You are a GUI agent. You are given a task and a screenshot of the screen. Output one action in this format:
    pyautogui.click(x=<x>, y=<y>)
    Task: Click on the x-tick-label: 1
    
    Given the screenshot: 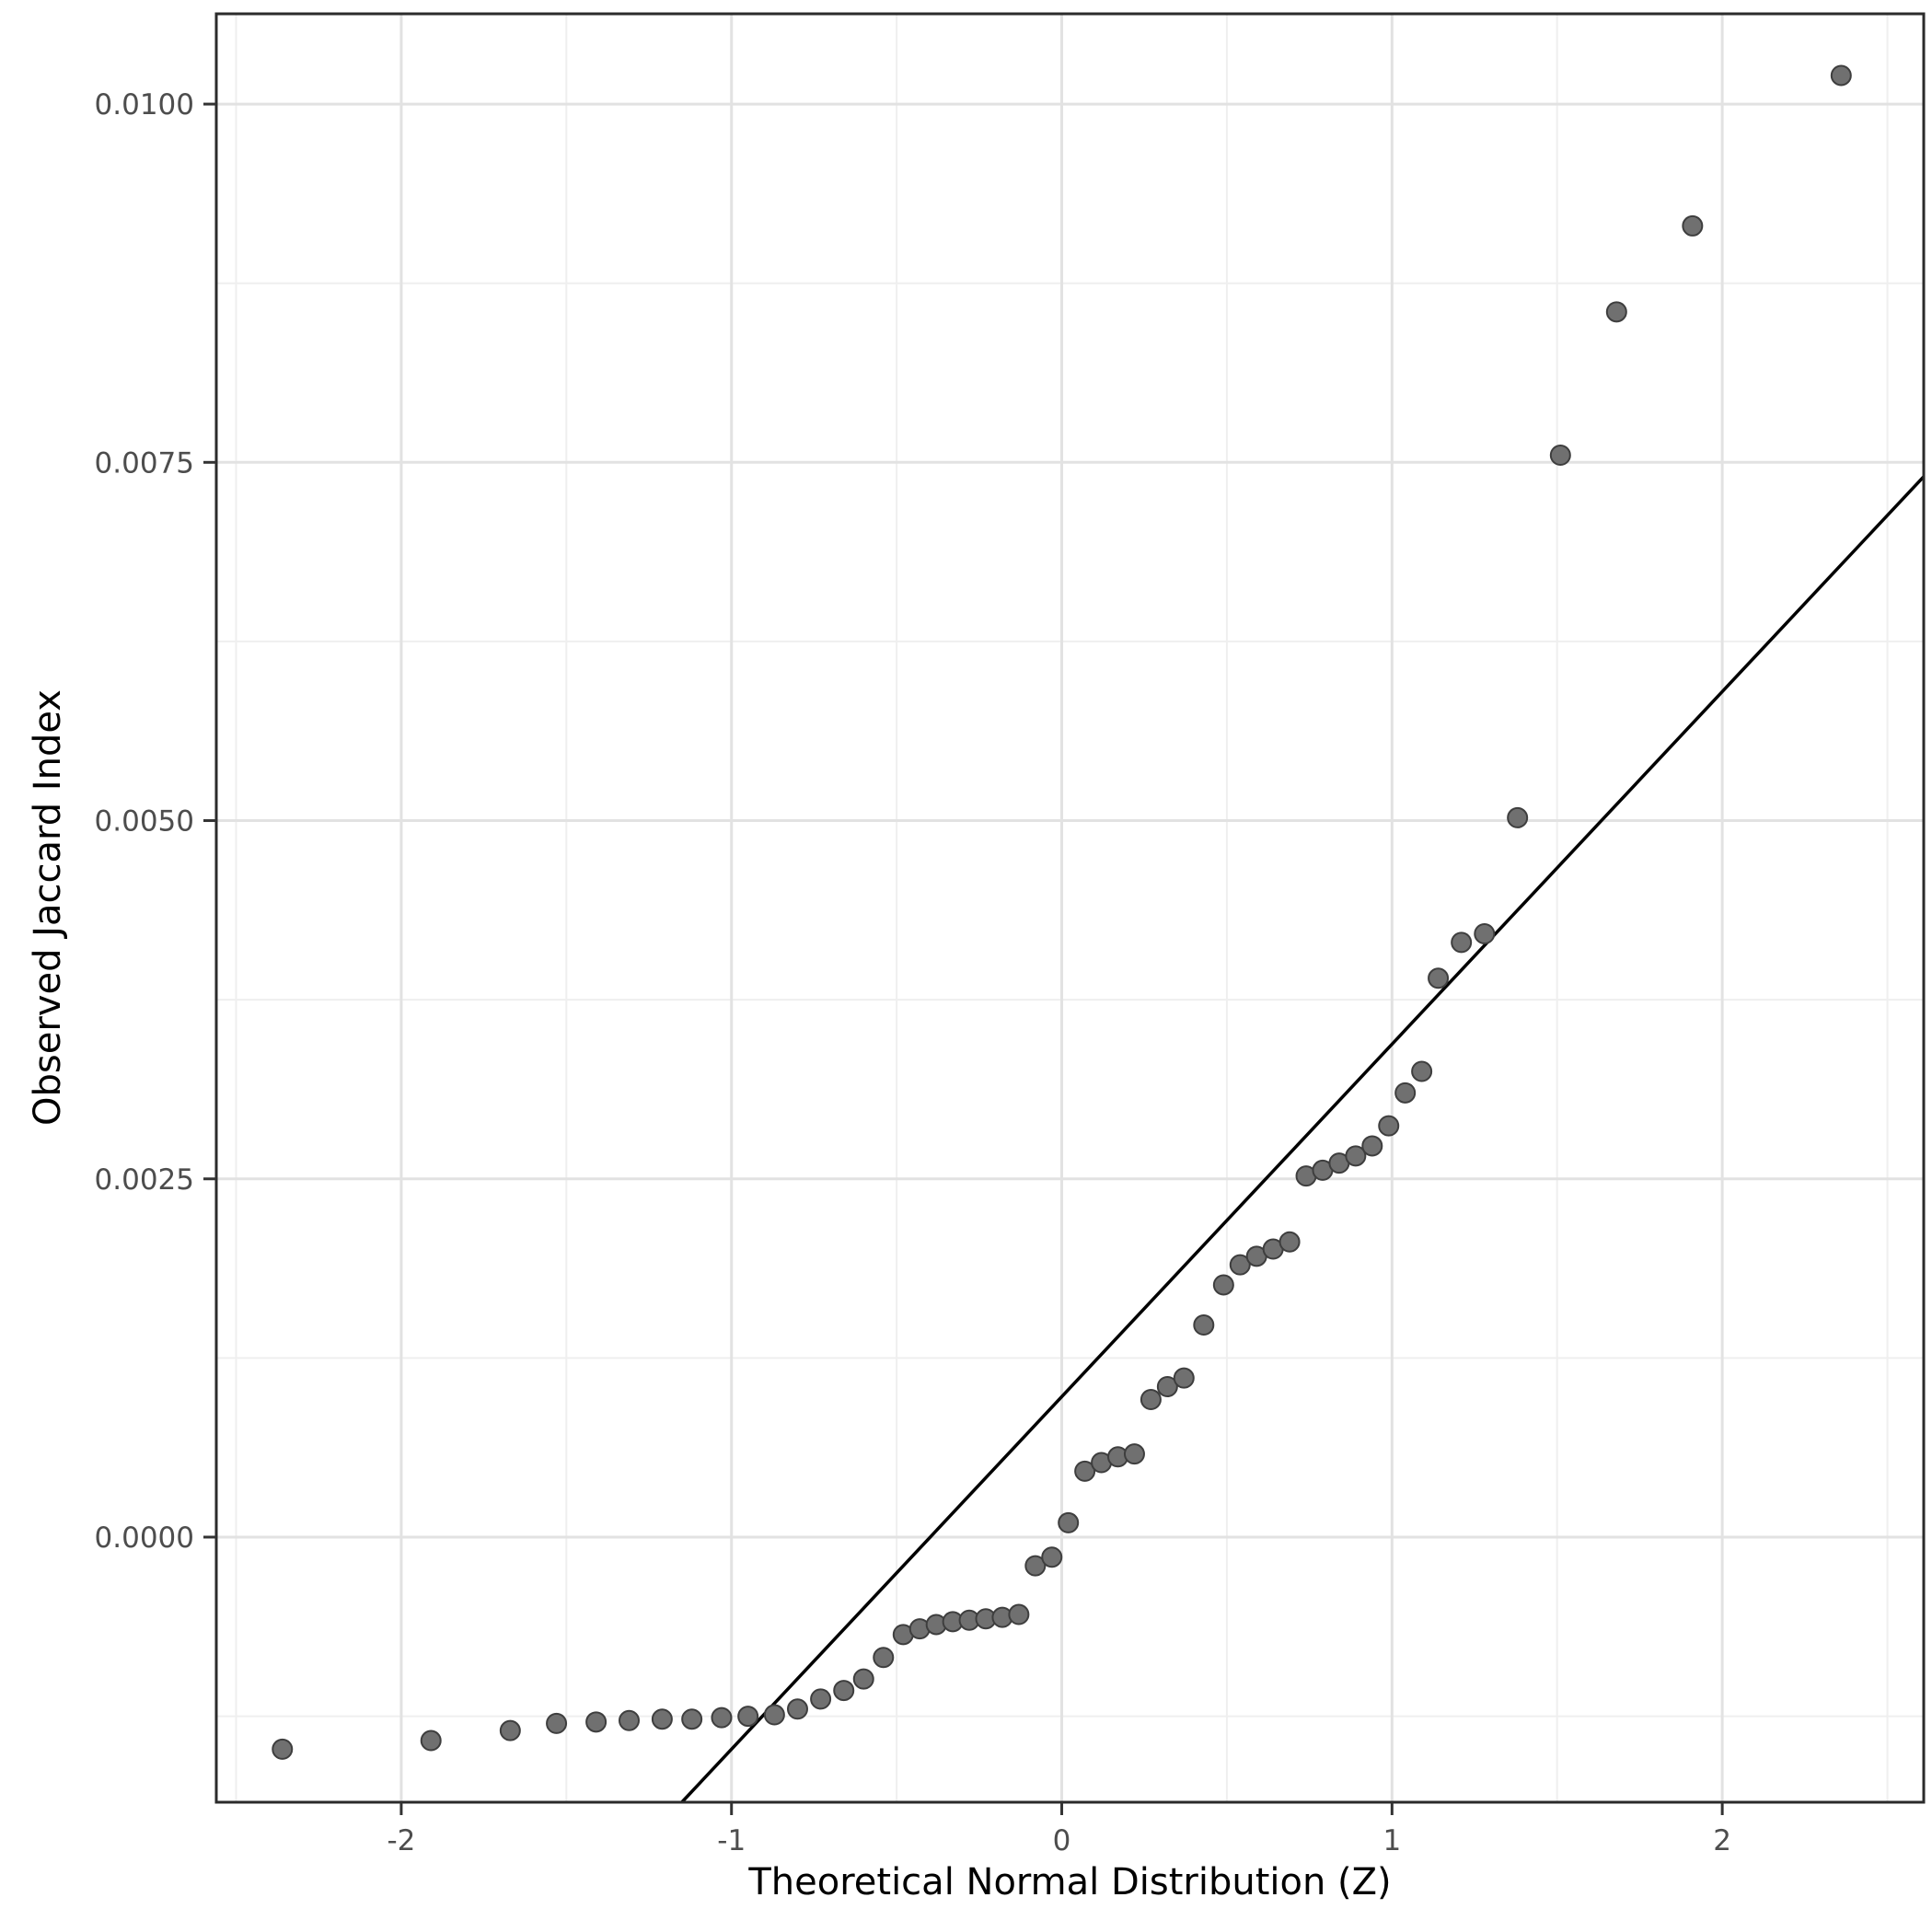 What is the action you would take?
    pyautogui.click(x=1392, y=1841)
    